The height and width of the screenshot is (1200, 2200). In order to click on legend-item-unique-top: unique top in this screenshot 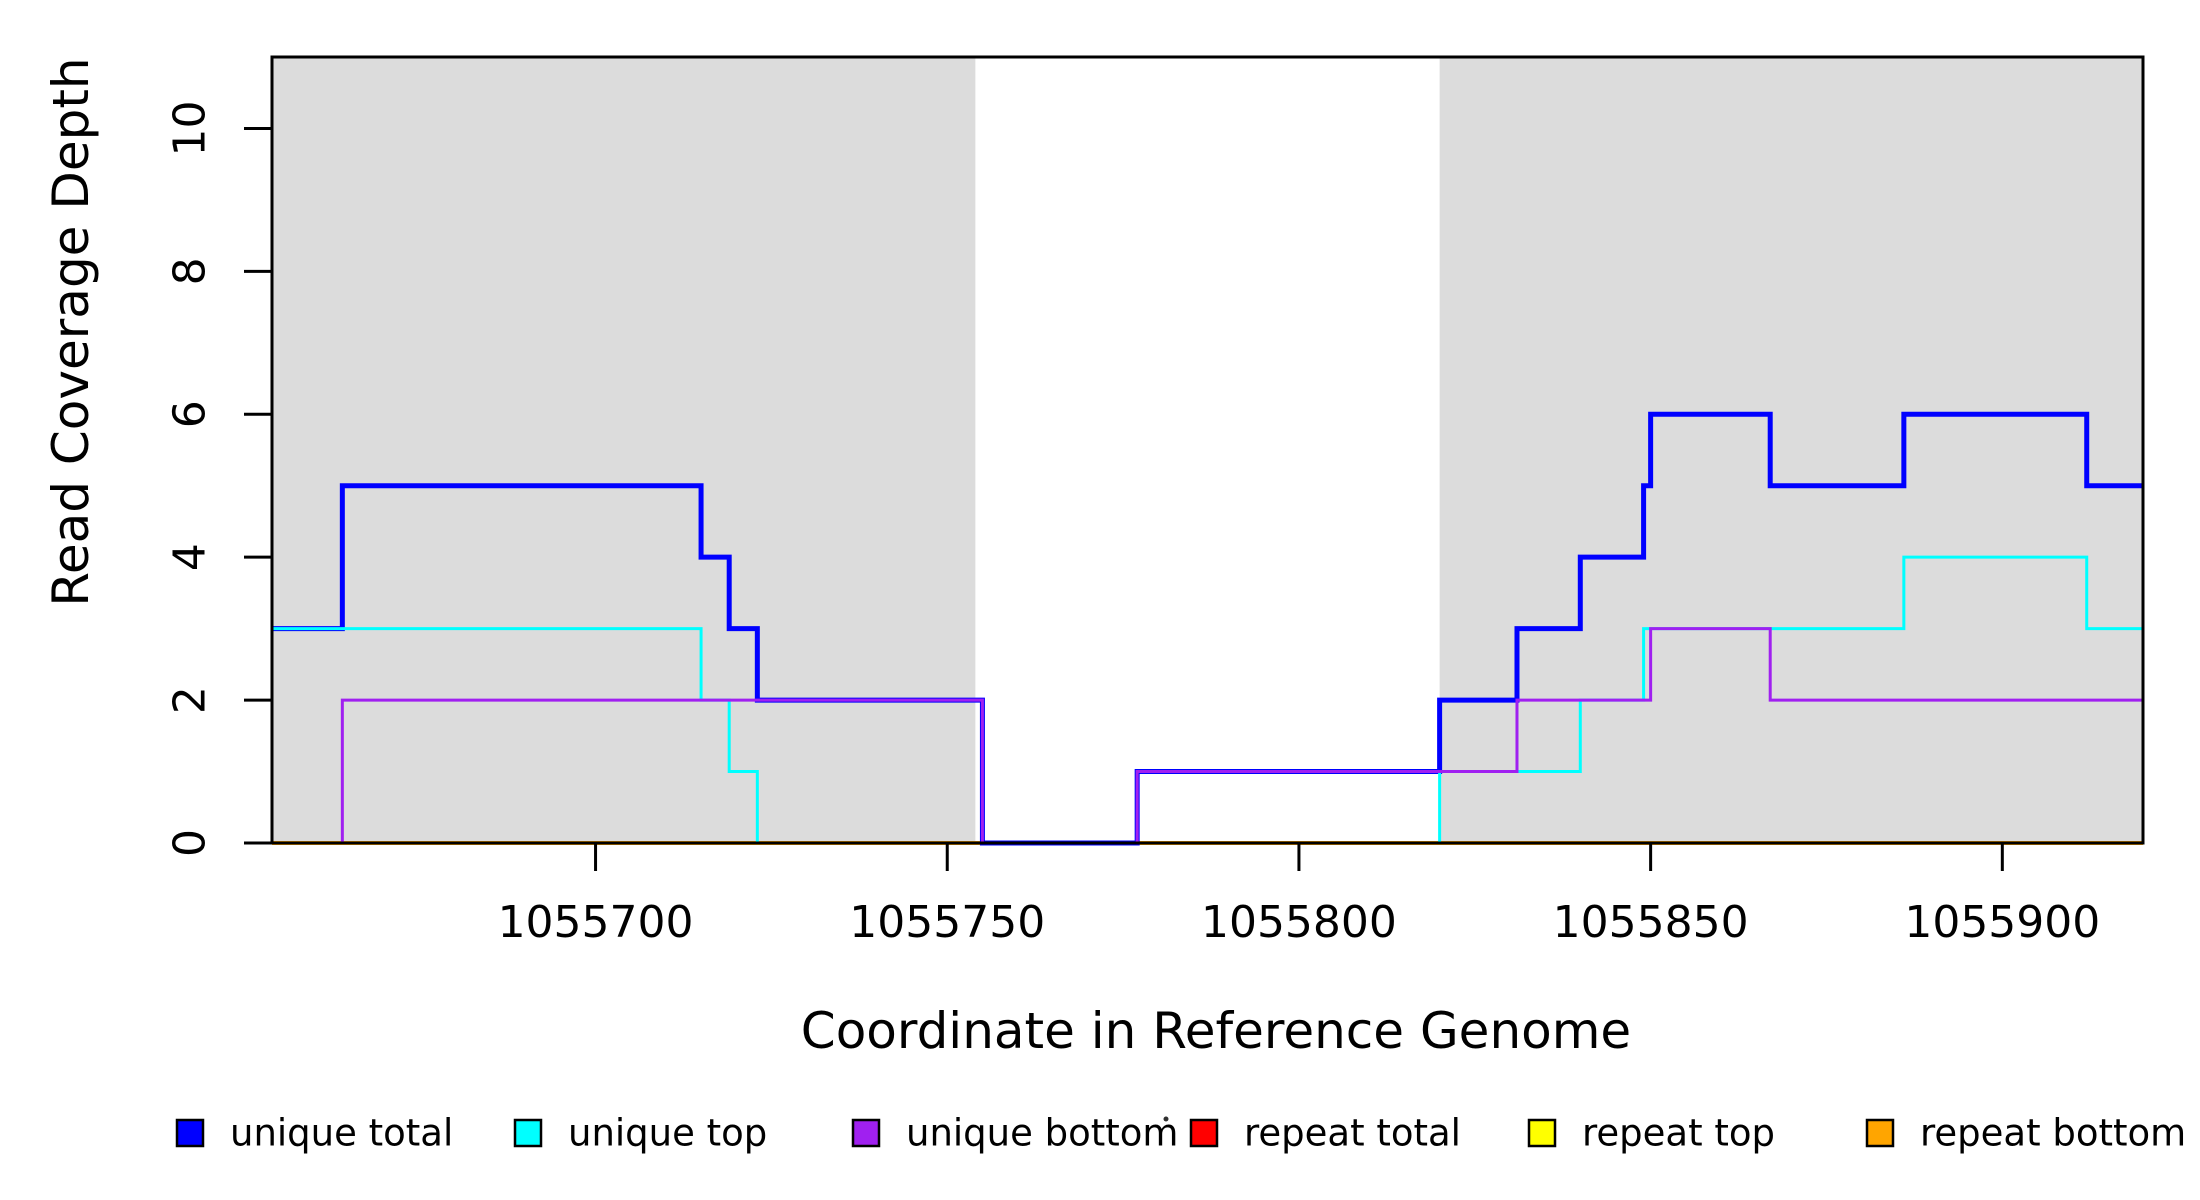, I will do `click(640, 1133)`.